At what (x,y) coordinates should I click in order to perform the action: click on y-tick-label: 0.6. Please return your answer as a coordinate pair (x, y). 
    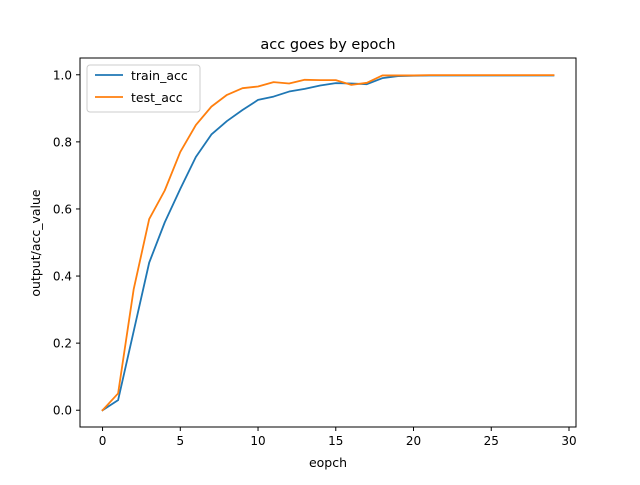
    Looking at the image, I should click on (62, 209).